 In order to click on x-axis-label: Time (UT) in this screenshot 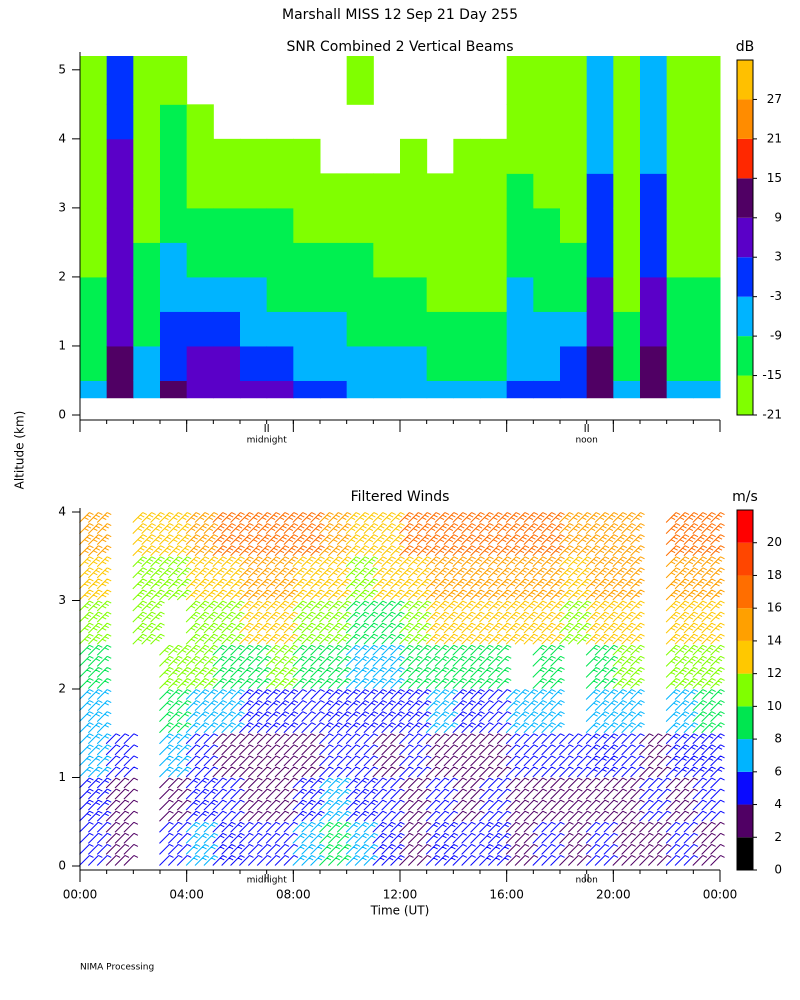, I will do `click(400, 911)`.